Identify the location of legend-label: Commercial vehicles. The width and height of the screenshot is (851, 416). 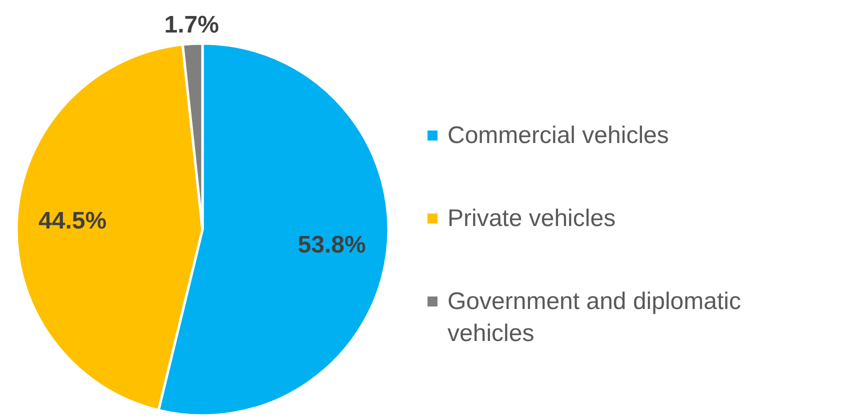
(558, 135).